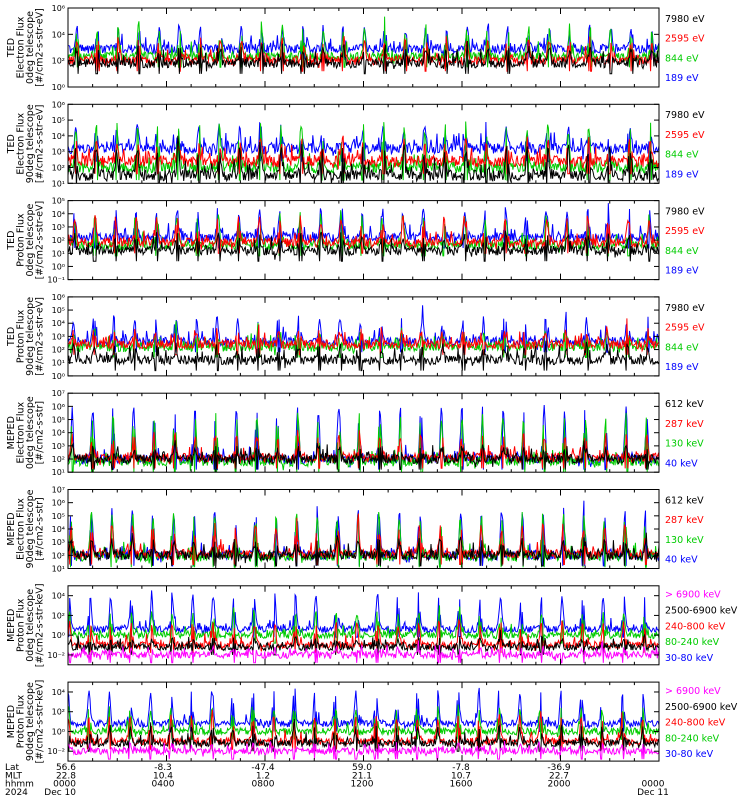 The width and height of the screenshot is (750, 800). What do you see at coordinates (363, 750) in the screenshot?
I see `series-line--6900-kev` at bounding box center [363, 750].